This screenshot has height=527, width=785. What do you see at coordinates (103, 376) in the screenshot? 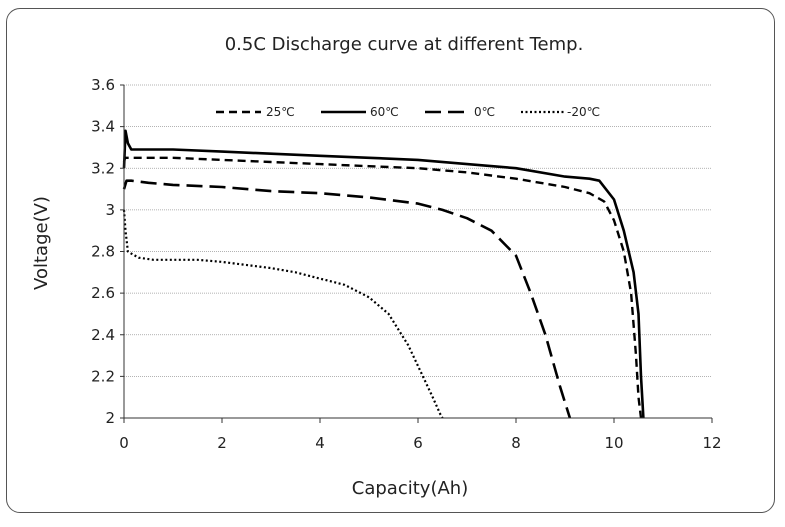
I see `y-tick-label: 2.2` at bounding box center [103, 376].